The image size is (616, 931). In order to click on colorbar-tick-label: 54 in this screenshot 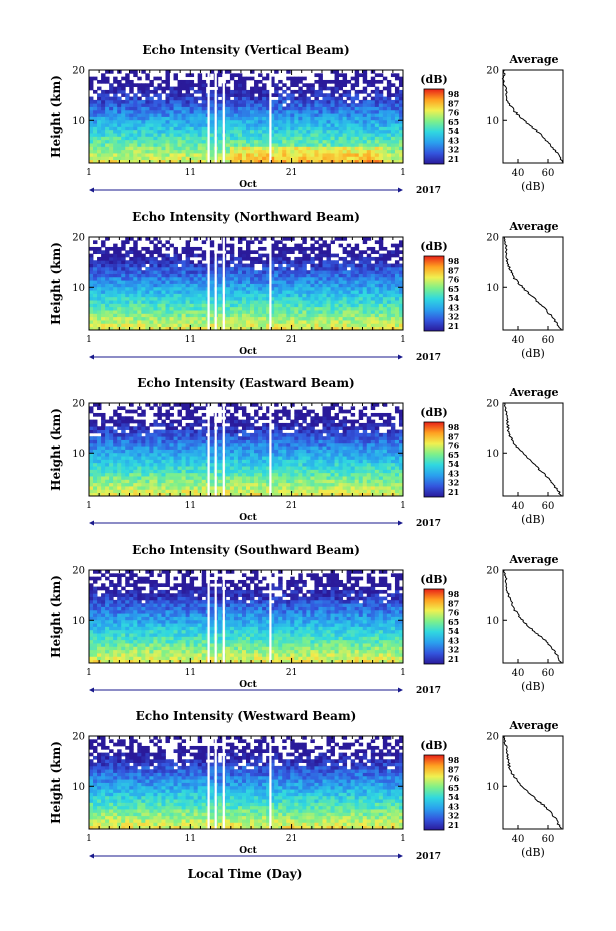, I will do `click(454, 298)`.